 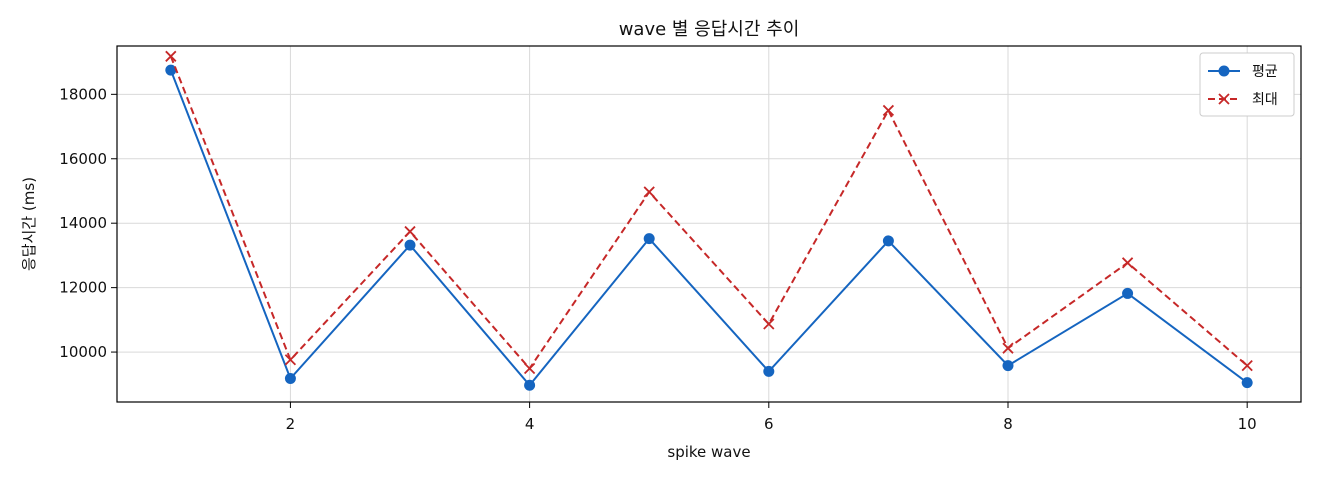 I want to click on y-axis-ticks: 10000 12000 14000 16000 18000, so click(x=88, y=223).